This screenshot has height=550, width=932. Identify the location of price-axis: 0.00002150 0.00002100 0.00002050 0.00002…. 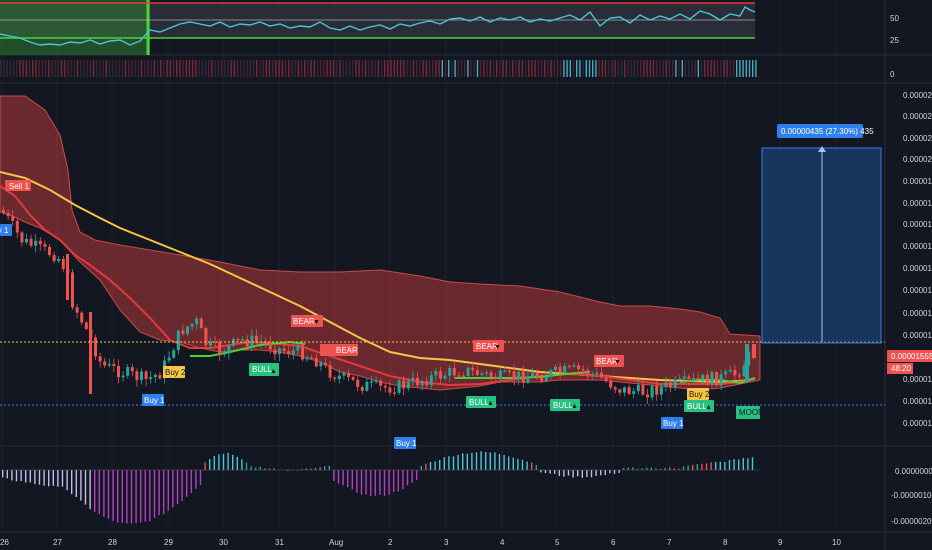
(909, 259).